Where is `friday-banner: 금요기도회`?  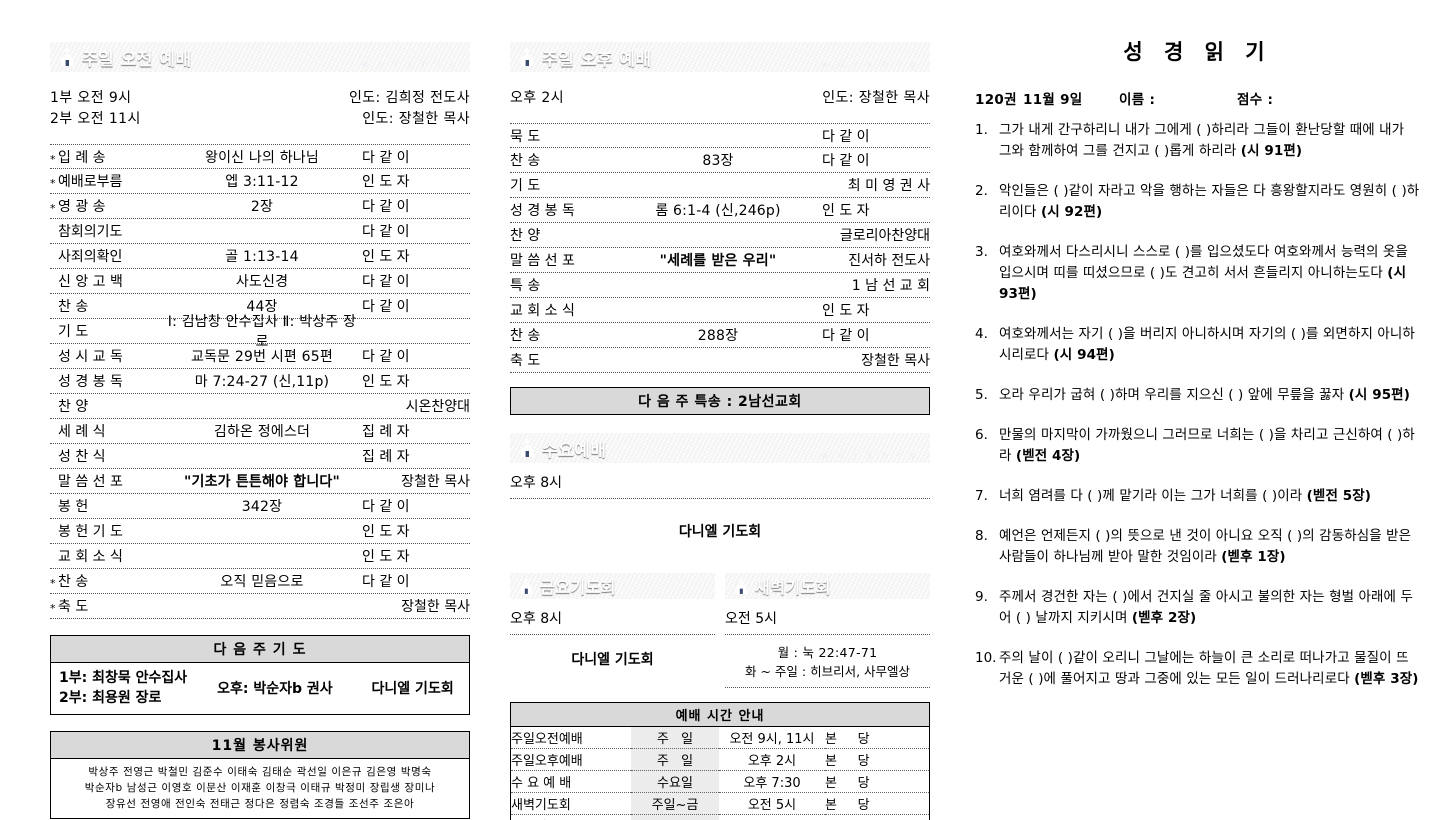
friday-banner: 금요기도회 is located at coordinates (612, 586).